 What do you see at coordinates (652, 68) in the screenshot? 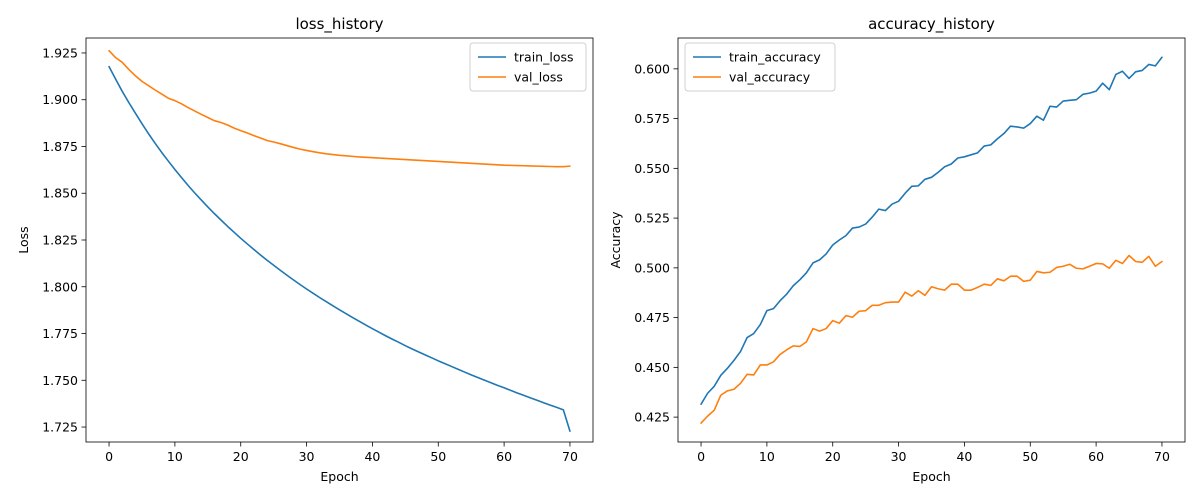
I see `y-tick-label: 0.600` at bounding box center [652, 68].